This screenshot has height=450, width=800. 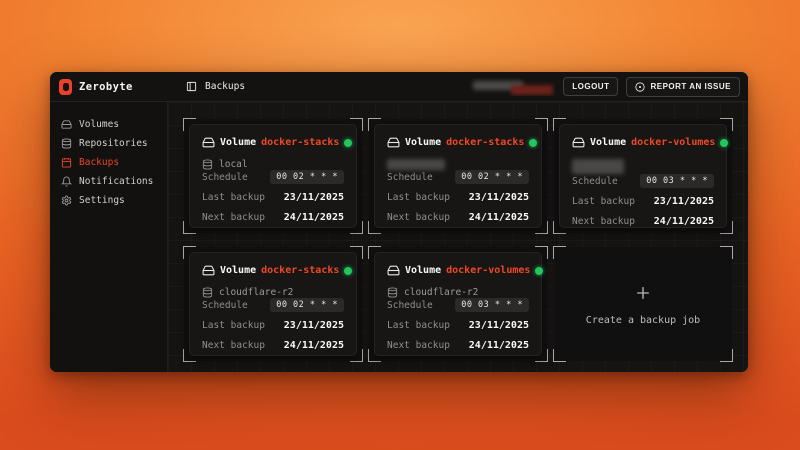 I want to click on user-info-redacted, so click(x=512, y=87).